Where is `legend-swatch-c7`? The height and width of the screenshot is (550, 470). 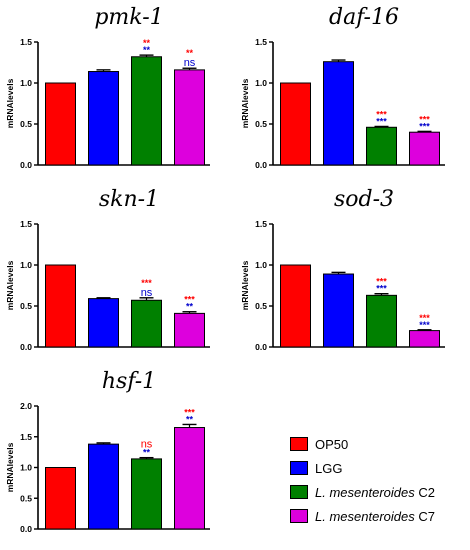
legend-swatch-c7 is located at coordinates (299, 516).